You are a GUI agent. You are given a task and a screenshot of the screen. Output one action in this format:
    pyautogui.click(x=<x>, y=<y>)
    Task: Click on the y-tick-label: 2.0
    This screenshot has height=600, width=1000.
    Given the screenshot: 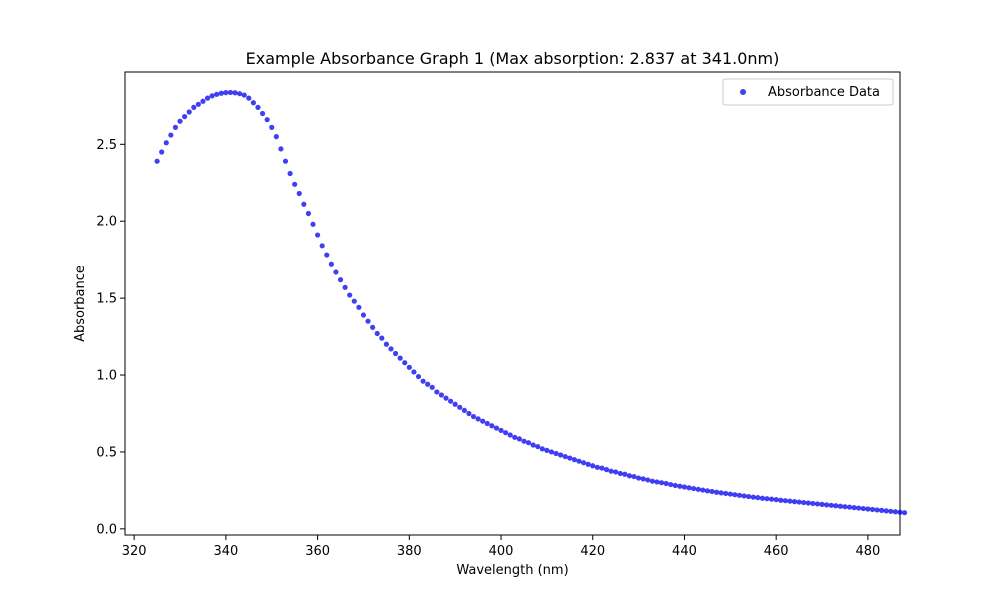 What is the action you would take?
    pyautogui.click(x=106, y=222)
    